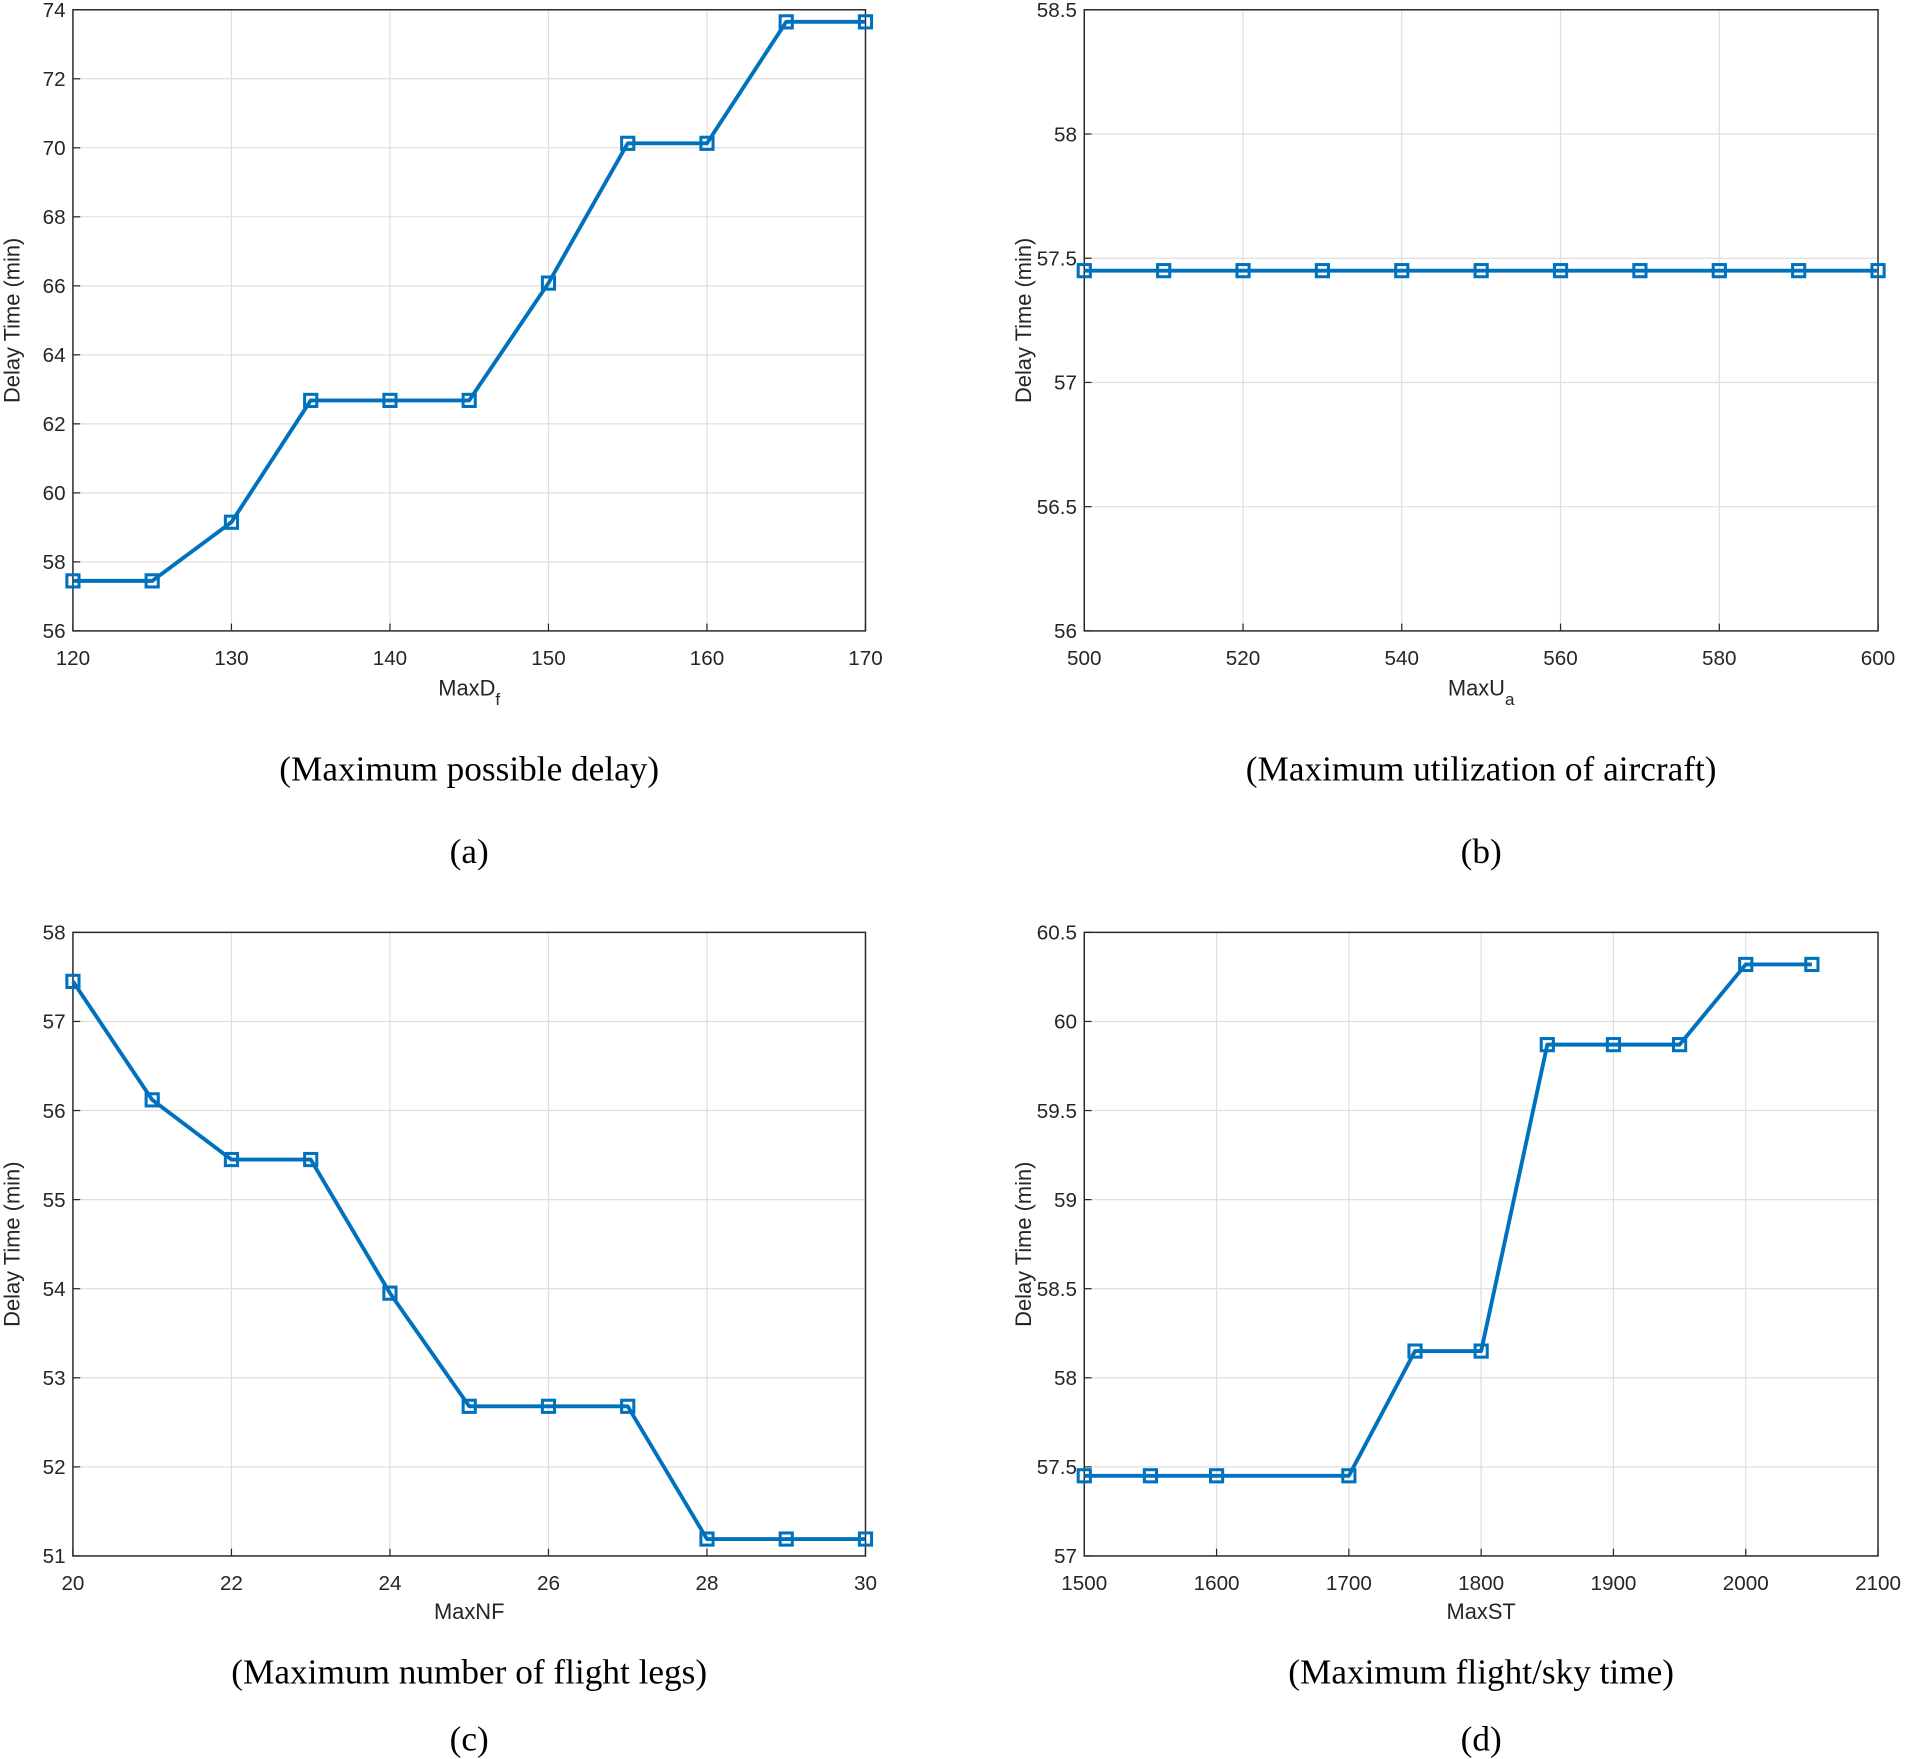 The image size is (1906, 1759). Describe the element at coordinates (548, 658) in the screenshot. I see `x-tick-label: 150` at that location.